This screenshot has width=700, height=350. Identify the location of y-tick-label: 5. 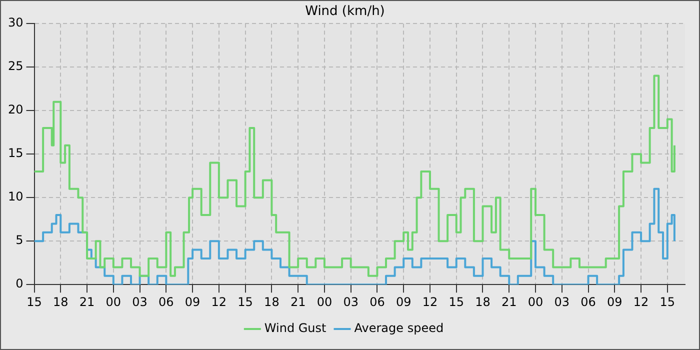
(20, 240).